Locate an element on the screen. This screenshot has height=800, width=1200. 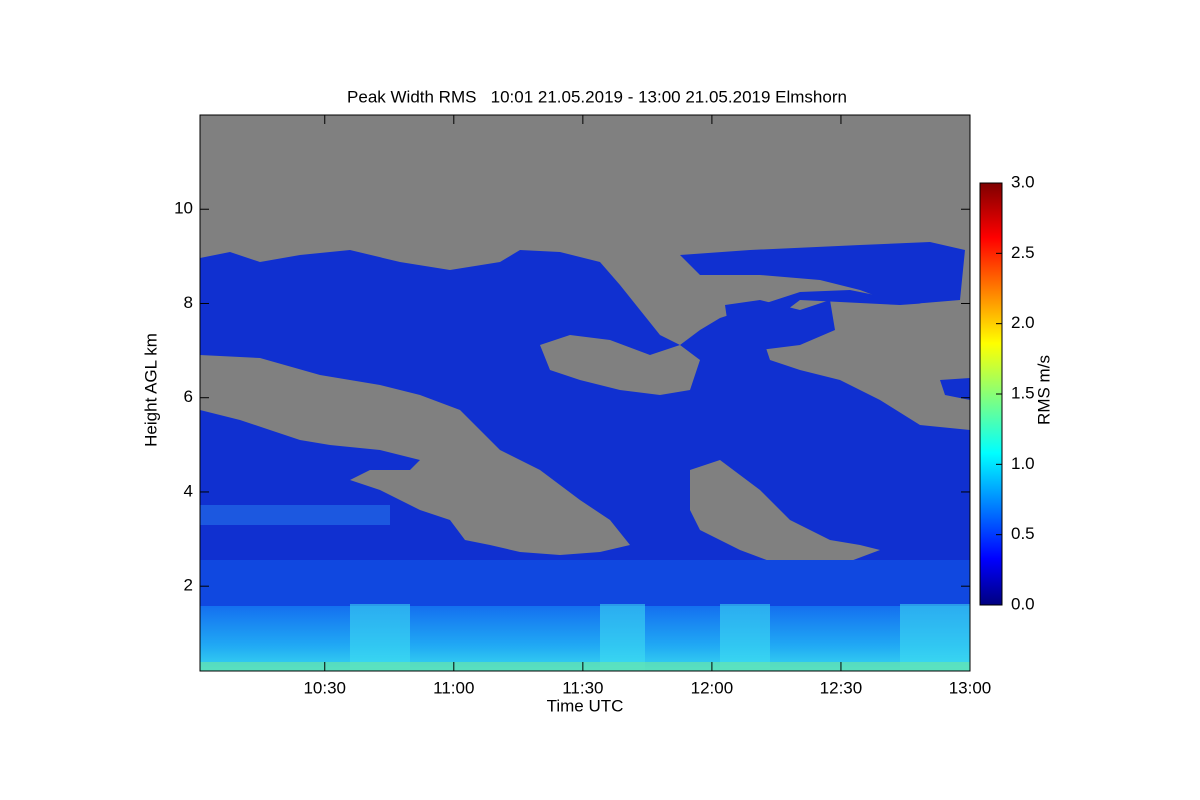
x-tick-label: 11:00 is located at coordinates (453, 687).